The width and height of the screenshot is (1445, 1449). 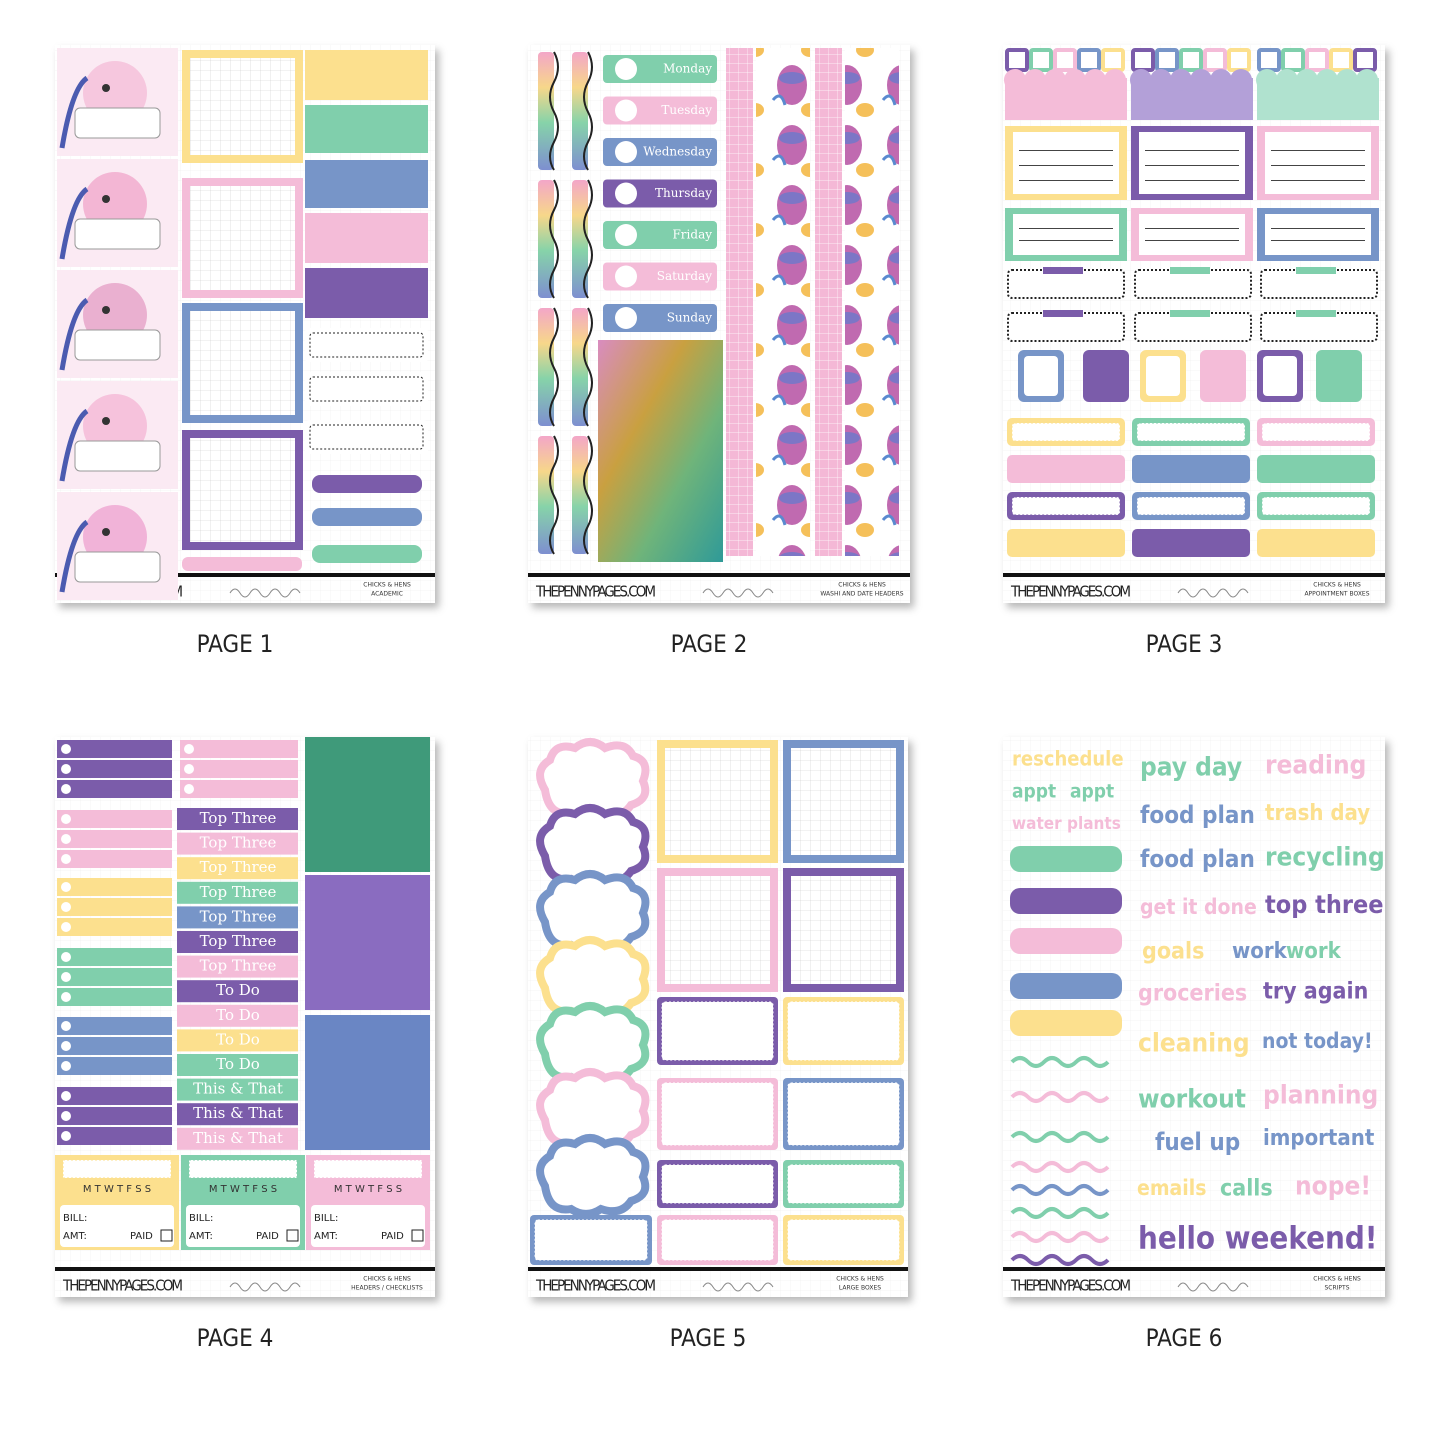 I want to click on label: reading, so click(x=1315, y=766).